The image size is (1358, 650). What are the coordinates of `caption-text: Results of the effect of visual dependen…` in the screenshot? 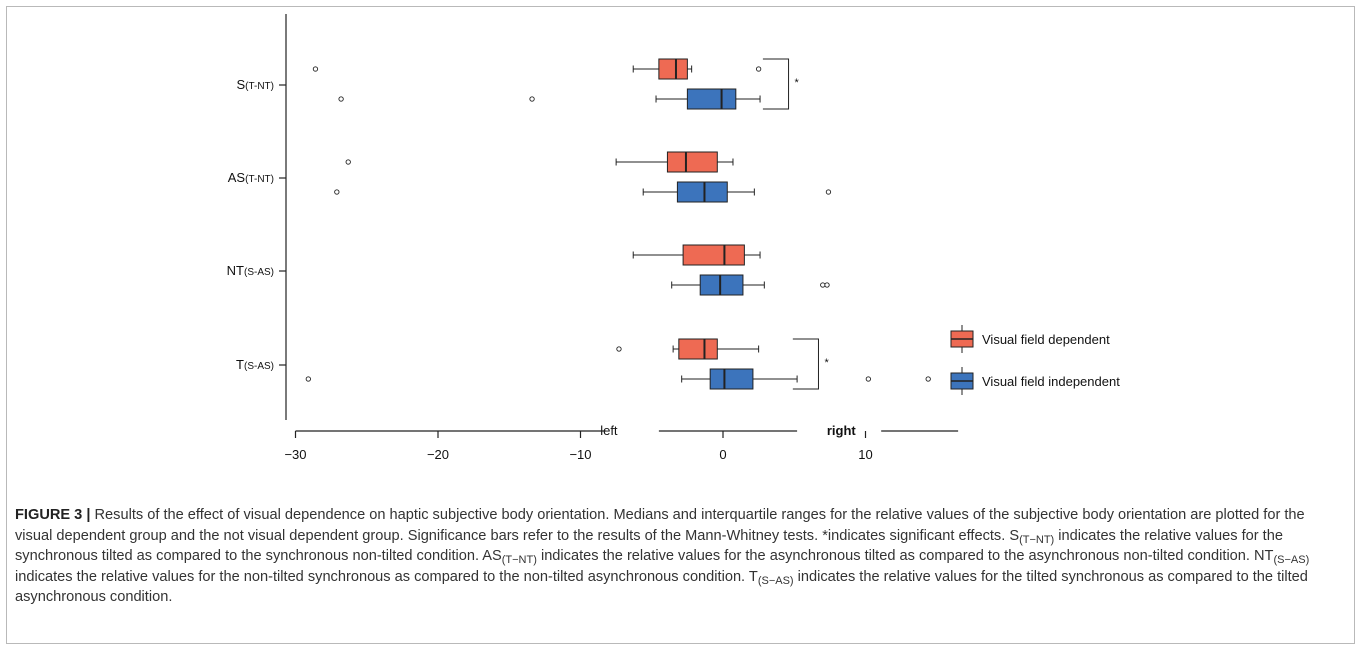 It's located at (662, 556).